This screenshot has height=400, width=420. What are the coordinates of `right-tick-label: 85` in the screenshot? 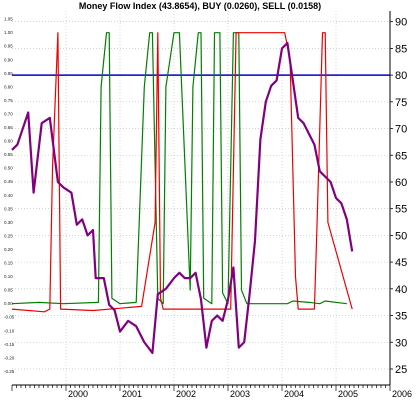 It's located at (401, 49).